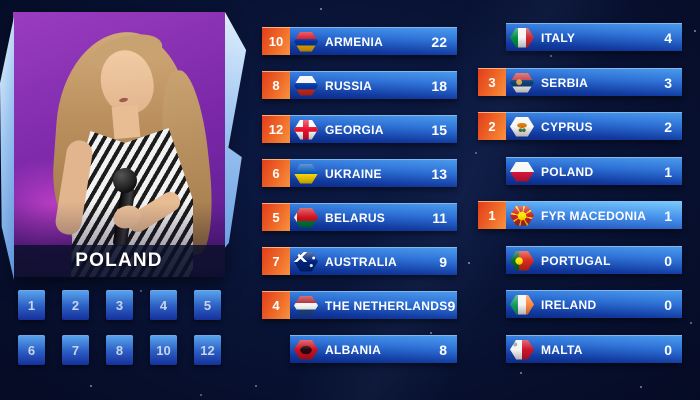  What do you see at coordinates (569, 304) in the screenshot?
I see `country-name: IRELAND` at bounding box center [569, 304].